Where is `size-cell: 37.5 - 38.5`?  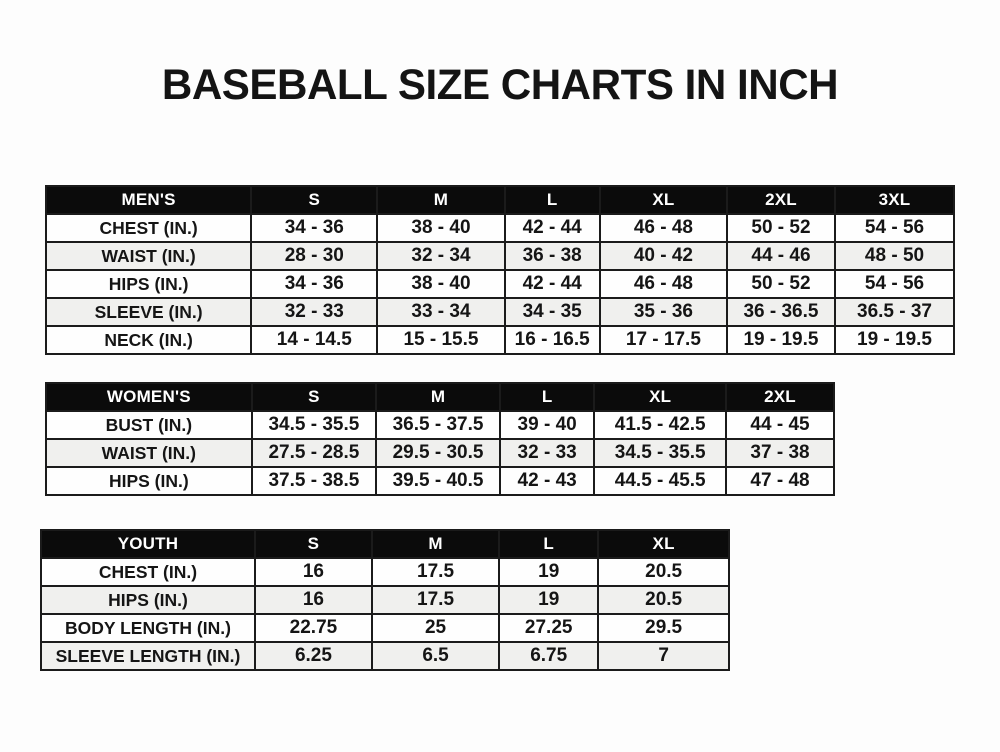
size-cell: 37.5 - 38.5 is located at coordinates (314, 481).